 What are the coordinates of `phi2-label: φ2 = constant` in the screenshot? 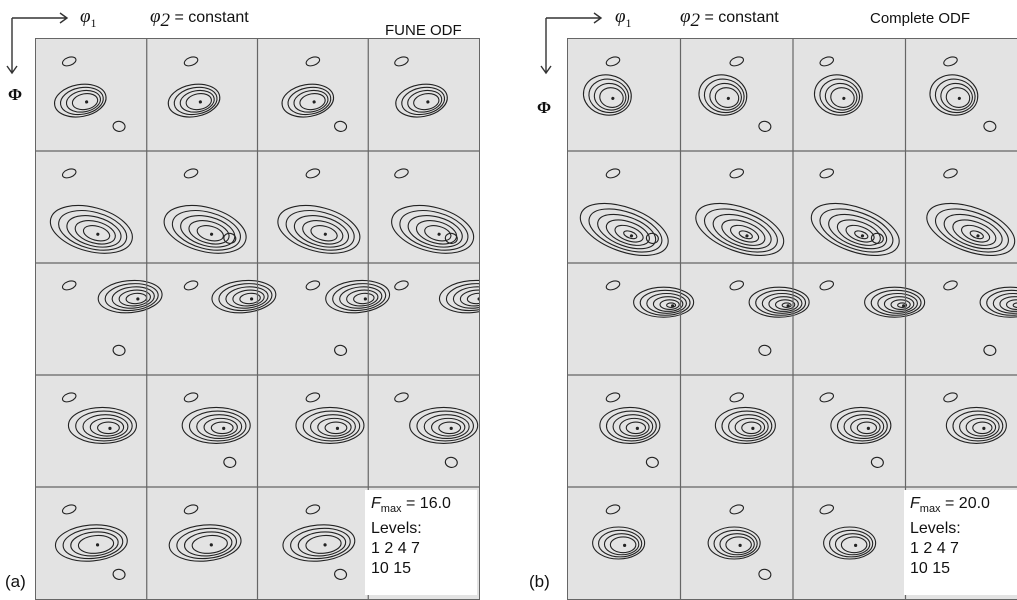 It's located at (729, 19).